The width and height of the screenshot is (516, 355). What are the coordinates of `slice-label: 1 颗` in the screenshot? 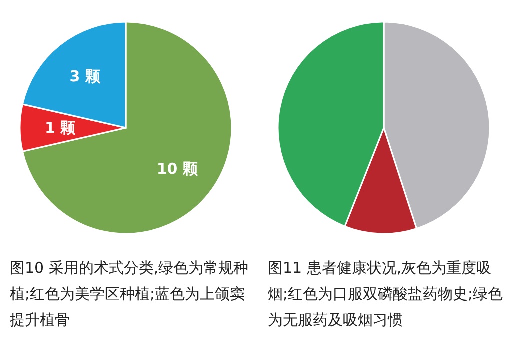 It's located at (60, 128).